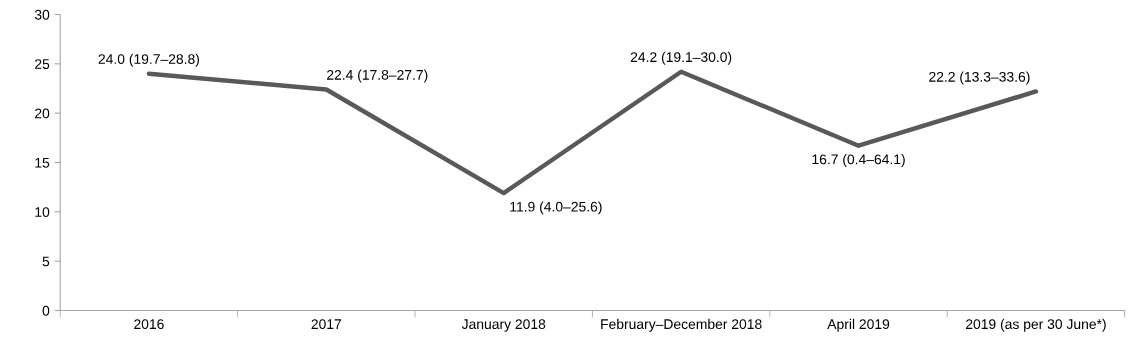 The height and width of the screenshot is (345, 1136). Describe the element at coordinates (42, 113) in the screenshot. I see `y-tick-label: 20` at that location.